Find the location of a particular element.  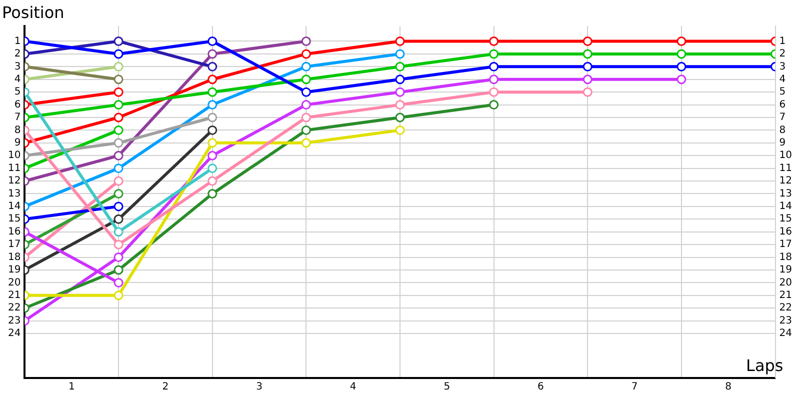

y2-tick-label: 17 is located at coordinates (785, 244).